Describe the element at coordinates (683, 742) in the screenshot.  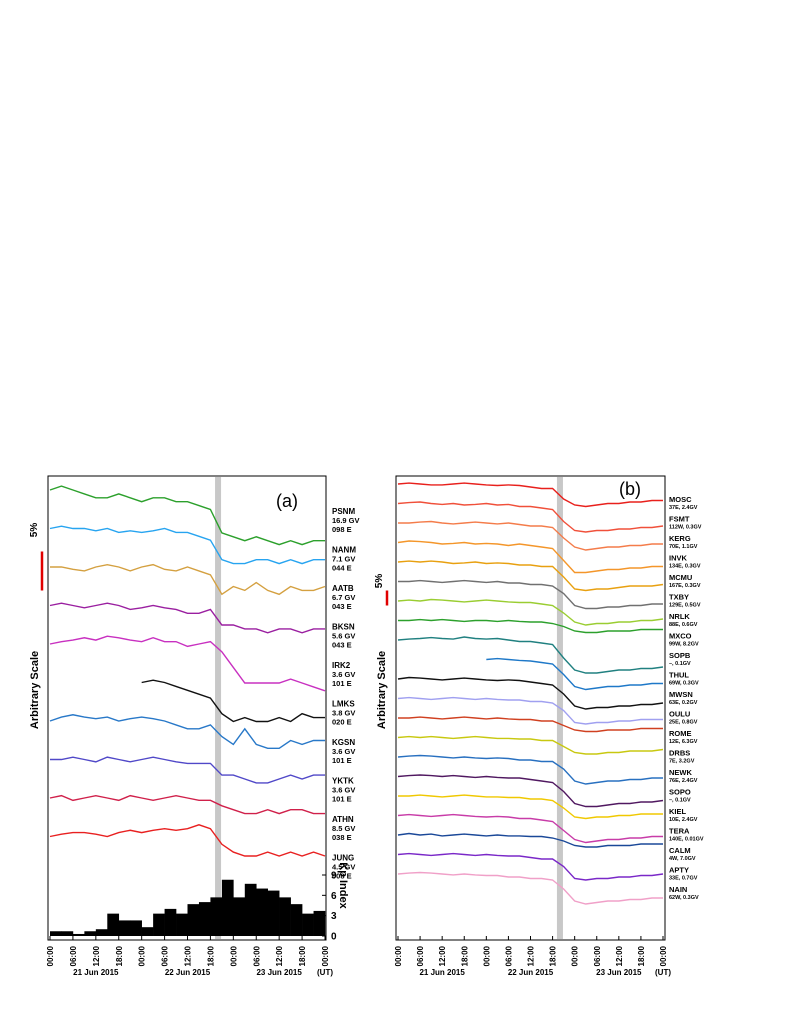
I see `station-info: 12E, 6.3GV` at that location.